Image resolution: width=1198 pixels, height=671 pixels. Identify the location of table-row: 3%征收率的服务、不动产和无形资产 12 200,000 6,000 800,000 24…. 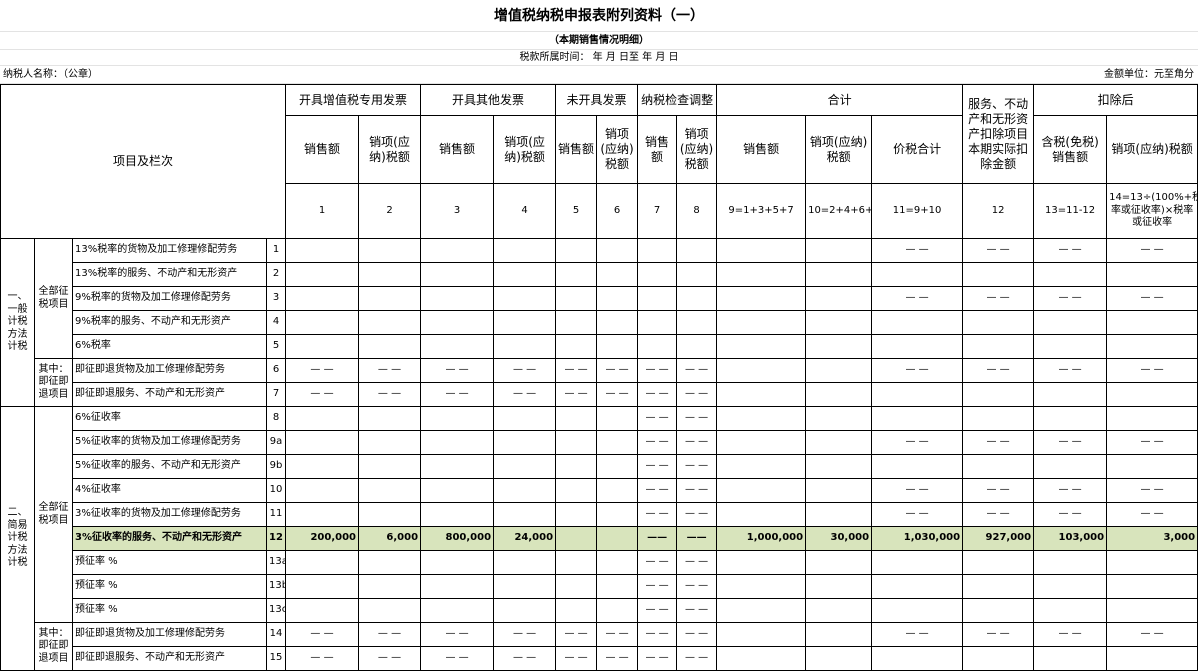
(599, 538).